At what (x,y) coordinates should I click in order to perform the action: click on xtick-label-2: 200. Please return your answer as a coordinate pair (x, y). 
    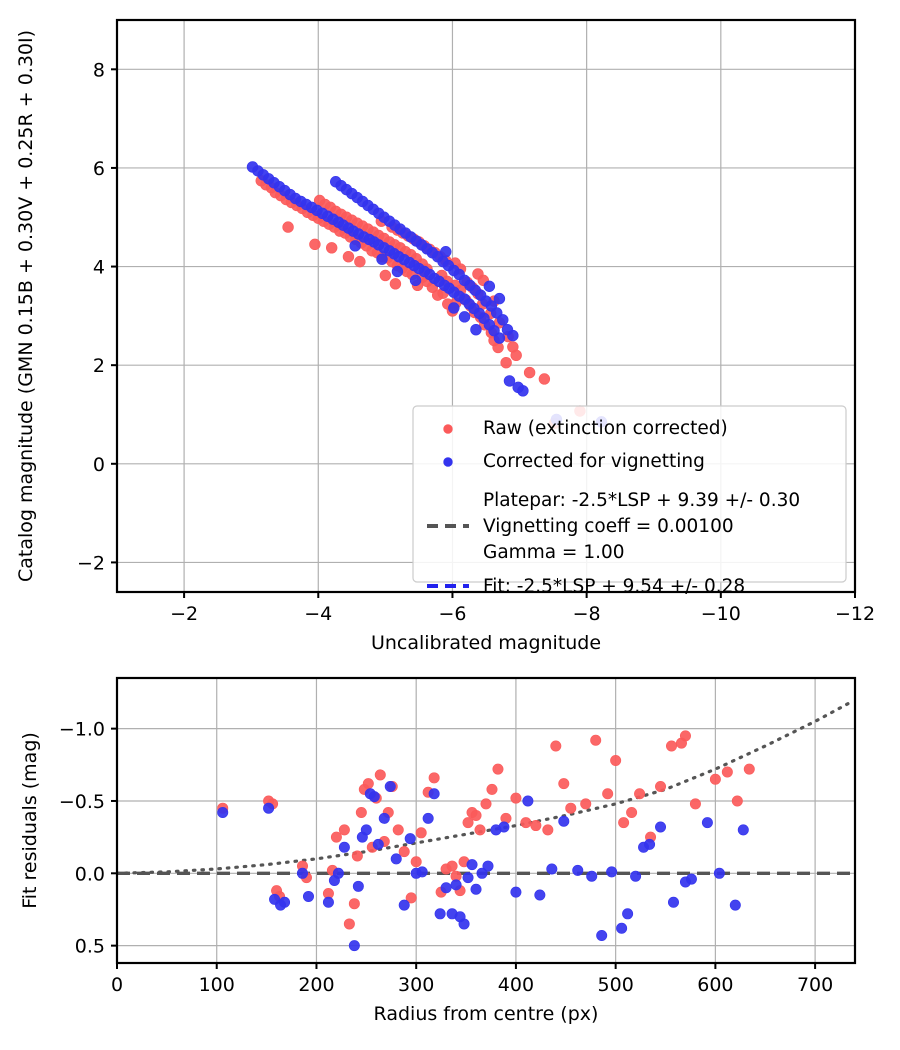
    Looking at the image, I should click on (316, 985).